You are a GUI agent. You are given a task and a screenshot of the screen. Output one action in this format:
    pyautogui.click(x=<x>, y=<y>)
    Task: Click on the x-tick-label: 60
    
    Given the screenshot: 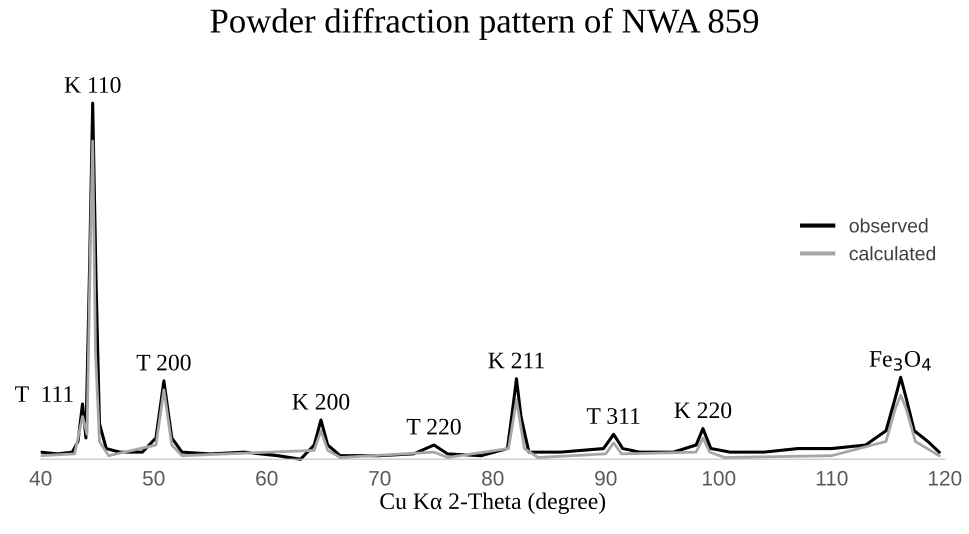 What is the action you would take?
    pyautogui.click(x=267, y=478)
    